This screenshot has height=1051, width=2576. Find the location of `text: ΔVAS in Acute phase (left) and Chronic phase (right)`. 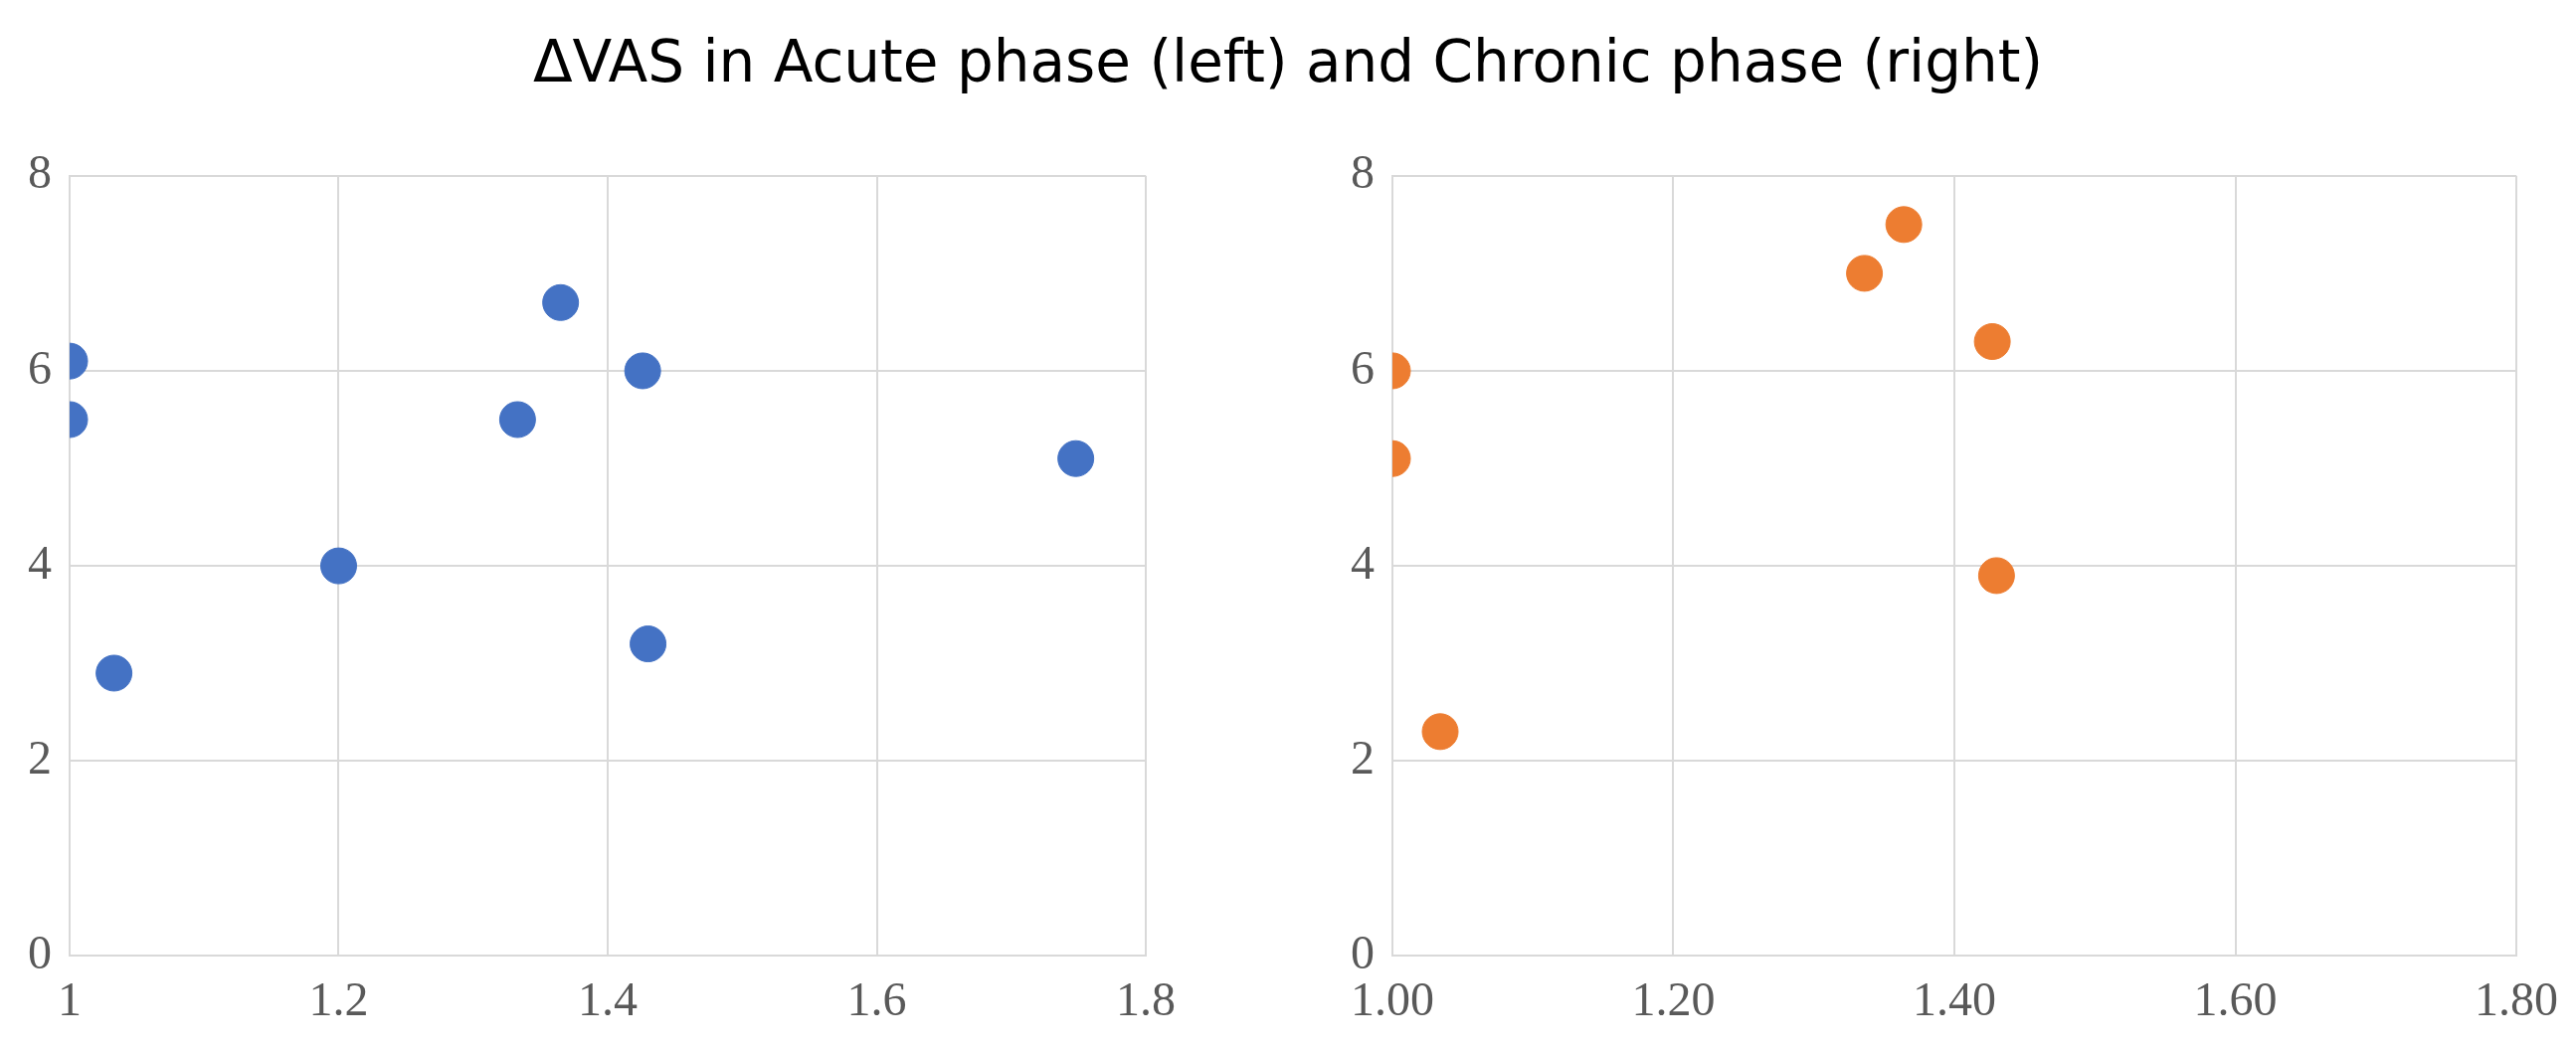

text: ΔVAS in Acute phase (left) and Chronic phase (right) is located at coordinates (1288, 62).